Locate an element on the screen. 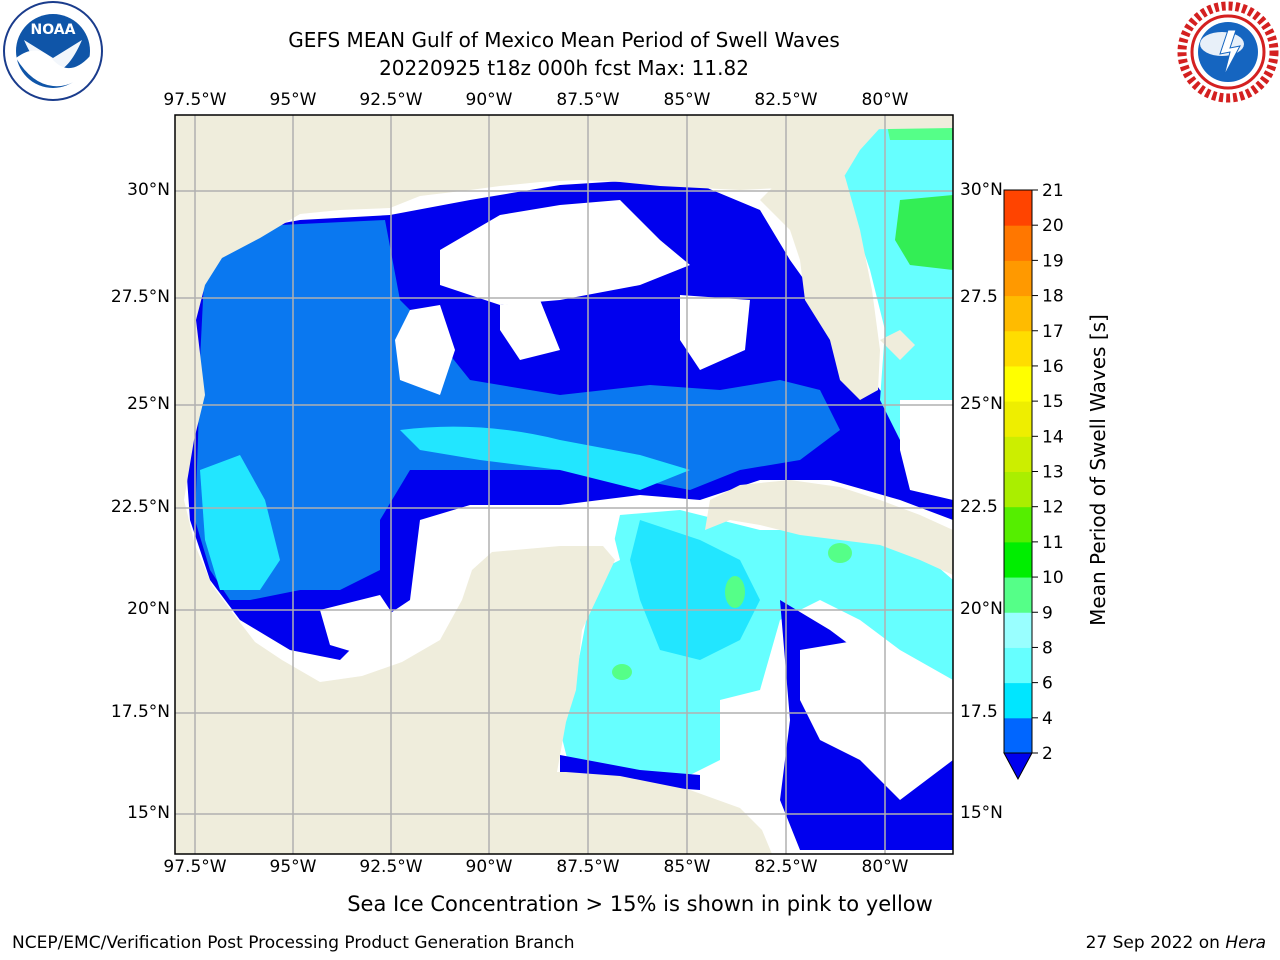 This screenshot has height=960, width=1280. colorbar-extend-arrow is located at coordinates (1018, 766).